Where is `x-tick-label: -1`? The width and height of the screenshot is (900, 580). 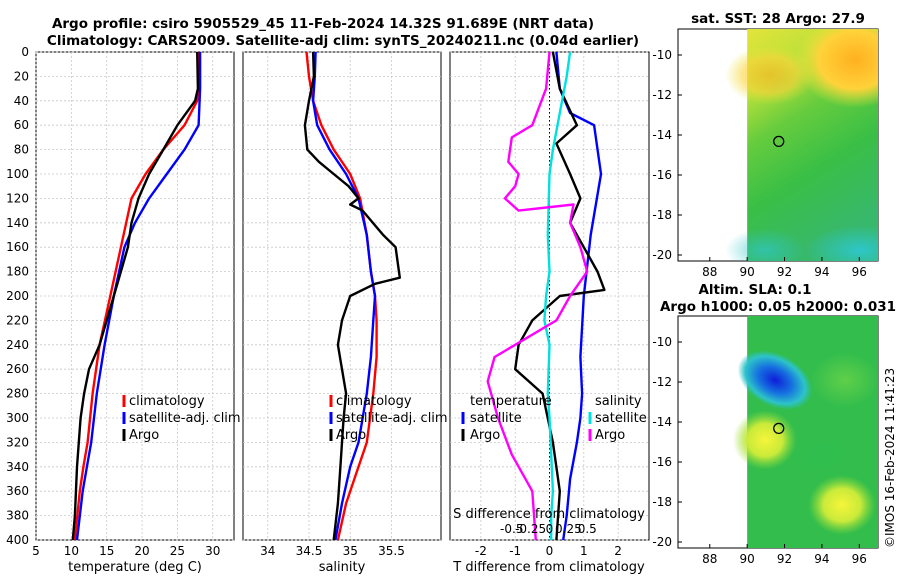 x-tick-label: -1 is located at coordinates (515, 551).